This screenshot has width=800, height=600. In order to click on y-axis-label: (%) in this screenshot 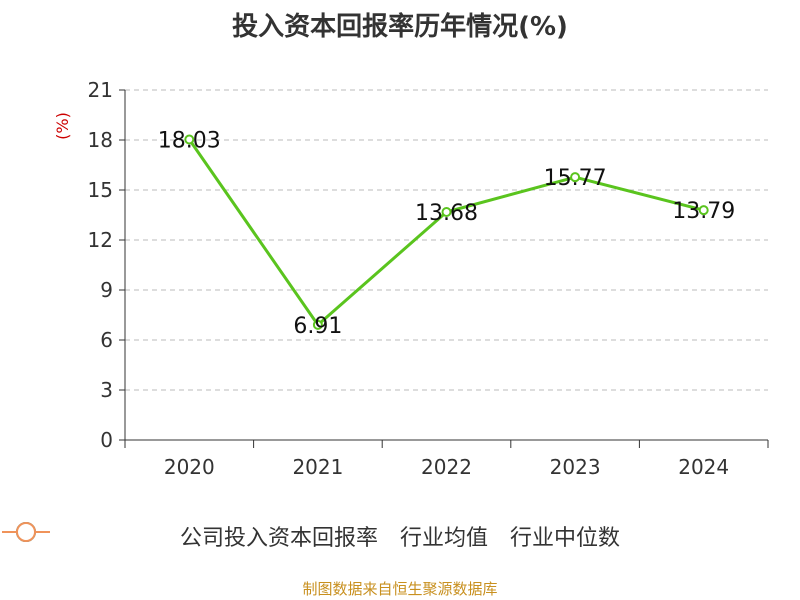, I will do `click(62, 126)`.